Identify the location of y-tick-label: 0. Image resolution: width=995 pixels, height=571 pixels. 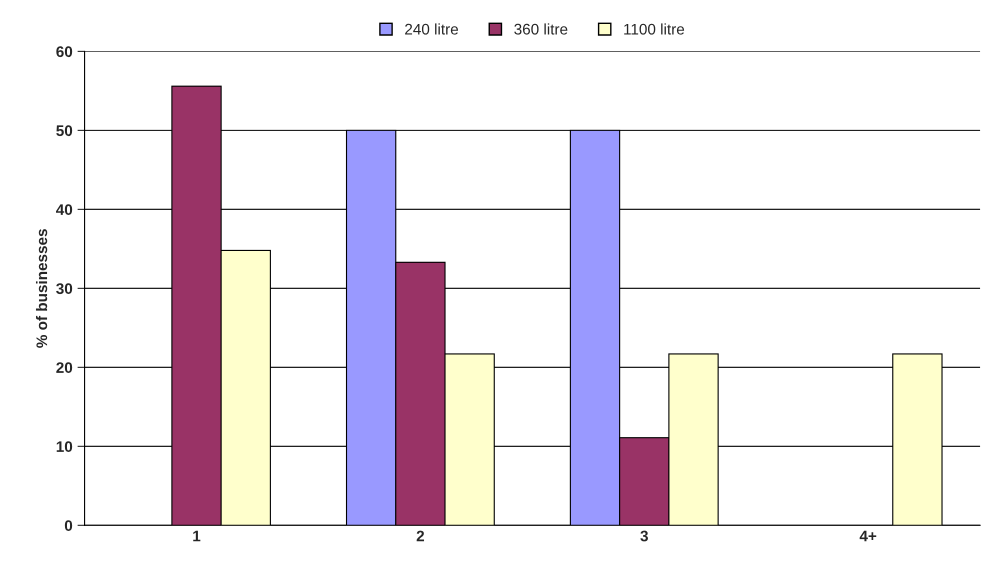
(68, 526).